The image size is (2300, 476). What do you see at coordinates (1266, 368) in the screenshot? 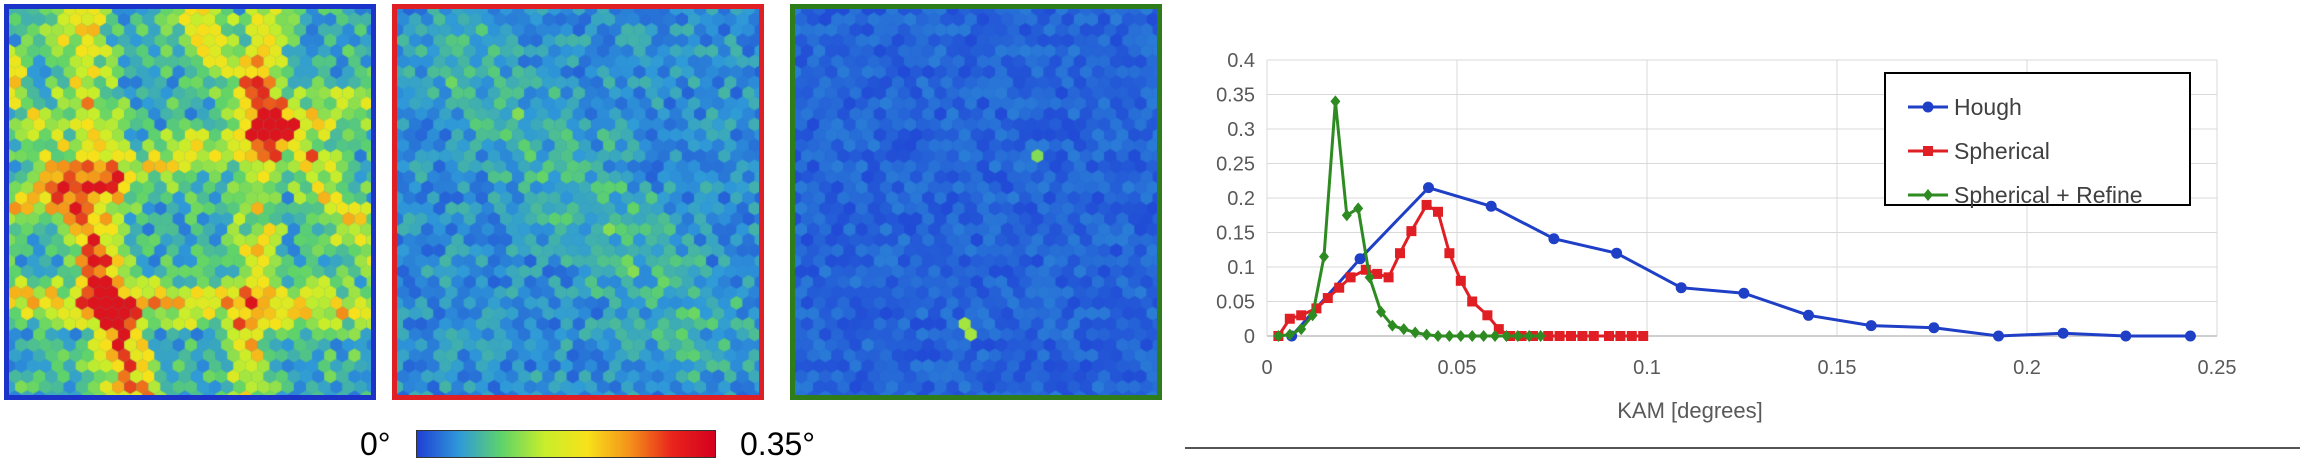
I see `x-tick-label: 0` at bounding box center [1266, 368].